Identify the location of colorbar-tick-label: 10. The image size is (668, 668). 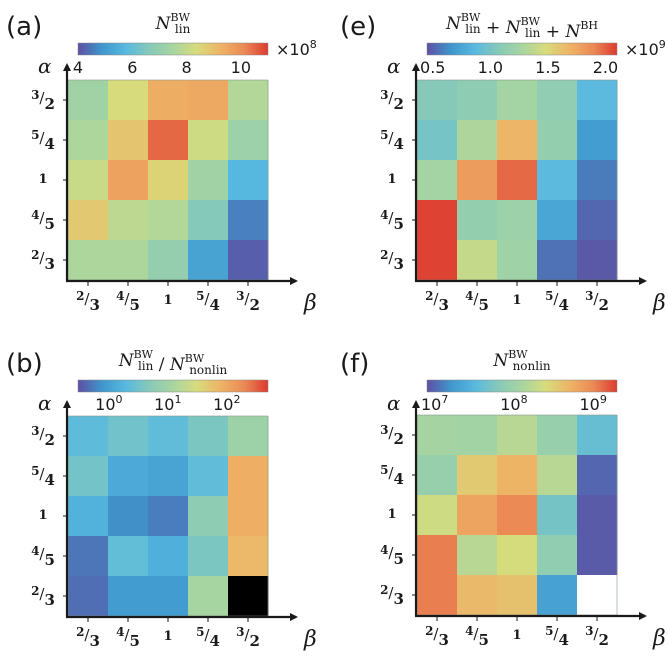
(241, 67).